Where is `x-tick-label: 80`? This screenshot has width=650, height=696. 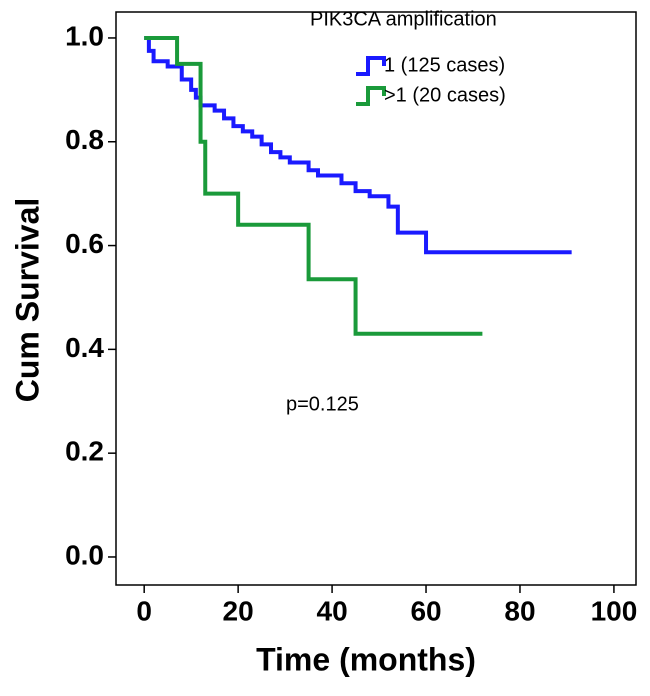 x-tick-label: 80 is located at coordinates (519, 610).